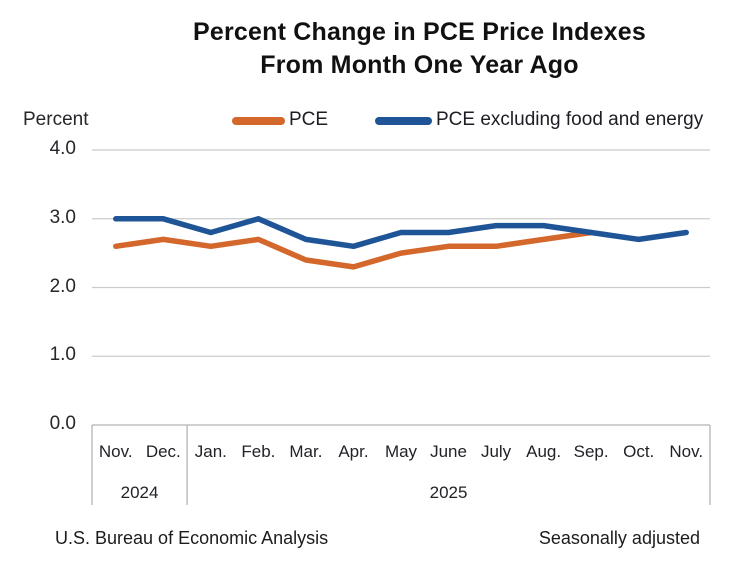 The height and width of the screenshot is (575, 739). What do you see at coordinates (419, 32) in the screenshot?
I see `chart-title-line-1: Percent Change in PCE Price Indexes` at bounding box center [419, 32].